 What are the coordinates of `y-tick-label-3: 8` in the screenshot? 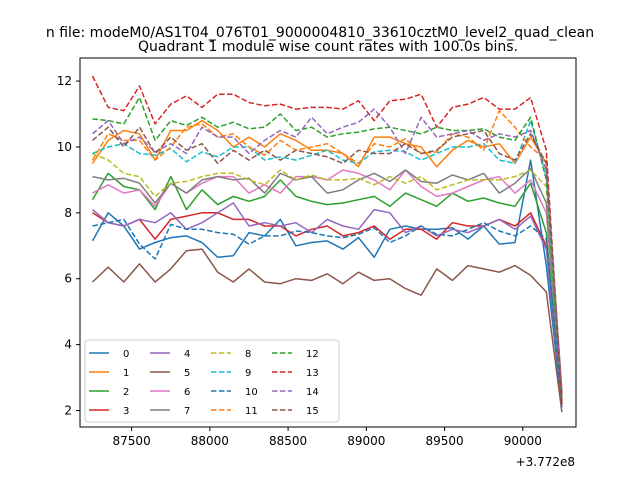 It's located at (68, 213).